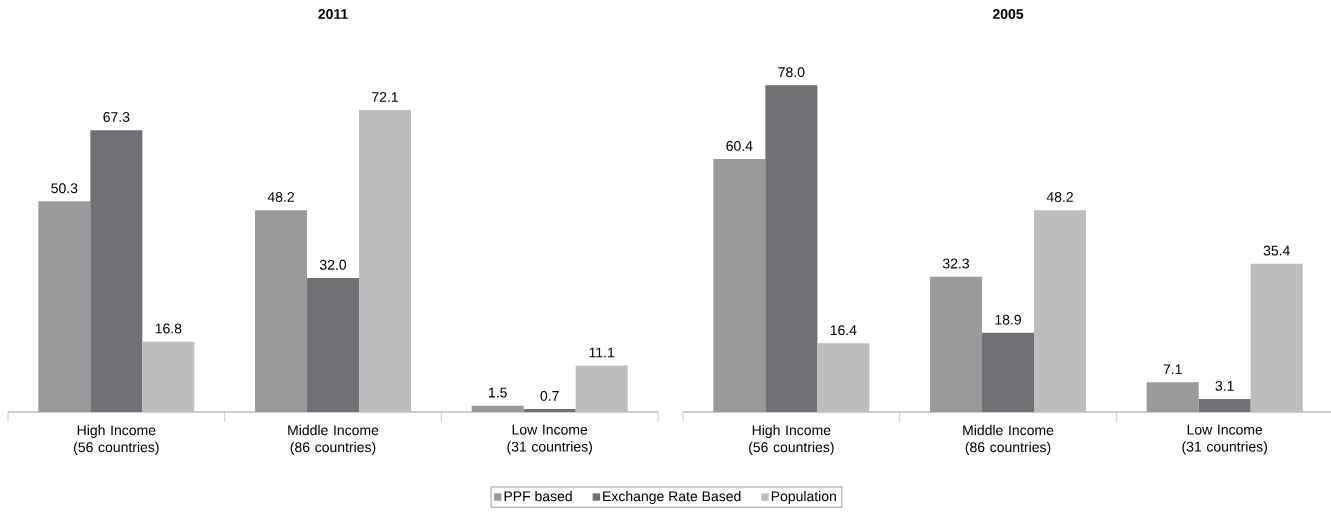 This screenshot has width=1331, height=526. What do you see at coordinates (538, 496) in the screenshot?
I see `legend-label: PPF based` at bounding box center [538, 496].